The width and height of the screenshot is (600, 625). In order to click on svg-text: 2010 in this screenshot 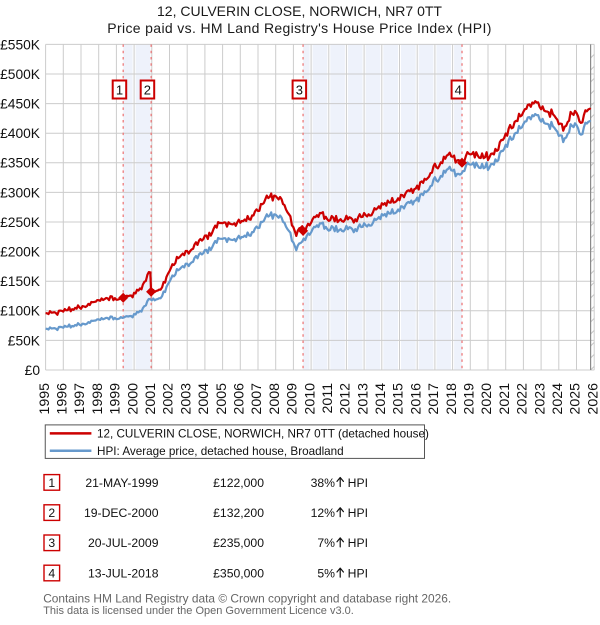, I will do `click(310, 399)`.